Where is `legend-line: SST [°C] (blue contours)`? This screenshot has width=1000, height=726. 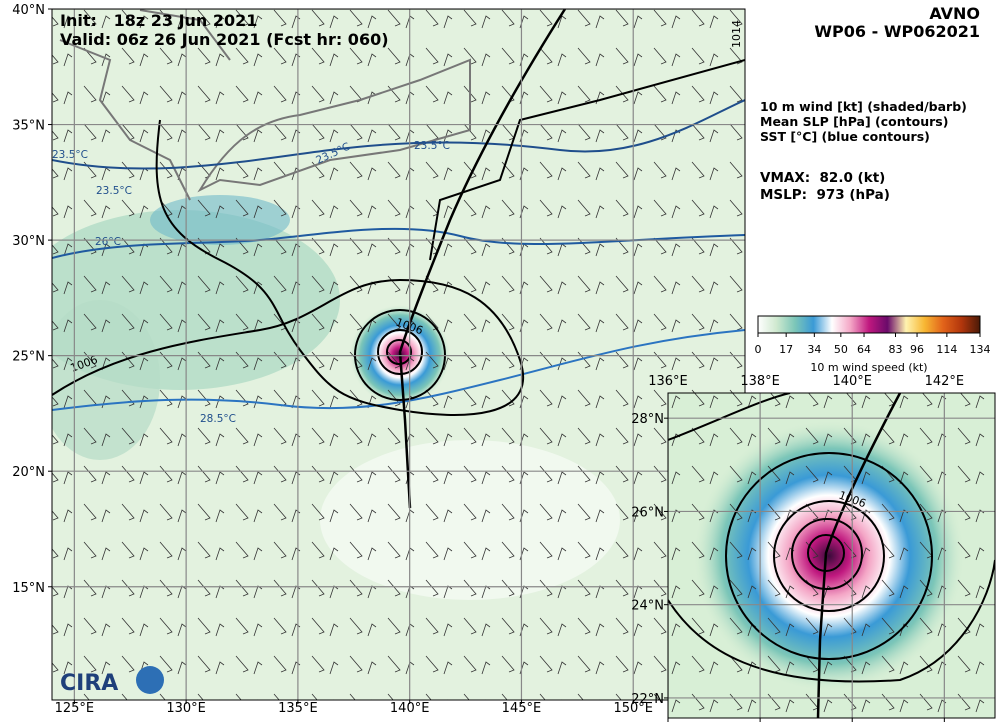
legend-line: SST [°C] (blue contours) is located at coordinates (845, 136).